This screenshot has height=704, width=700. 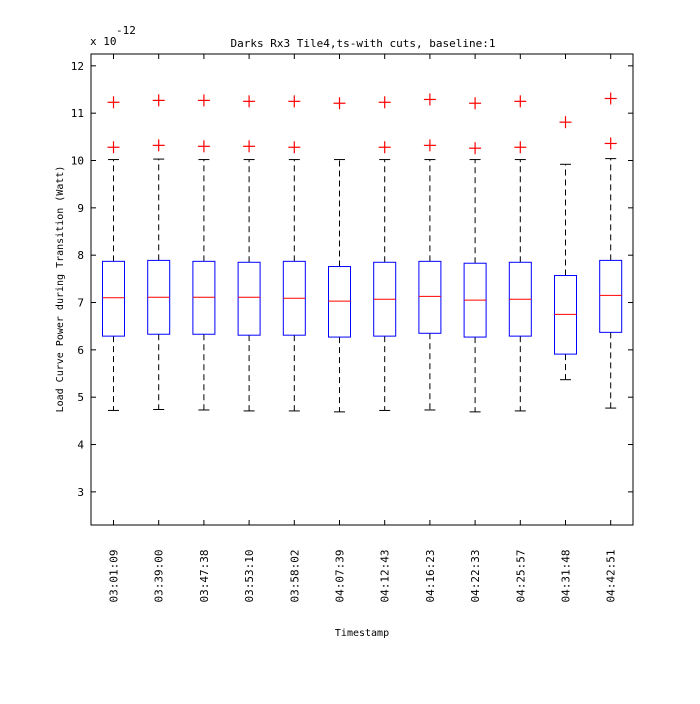 I want to click on x-tick-label-7: 04:16:23, so click(x=430, y=576).